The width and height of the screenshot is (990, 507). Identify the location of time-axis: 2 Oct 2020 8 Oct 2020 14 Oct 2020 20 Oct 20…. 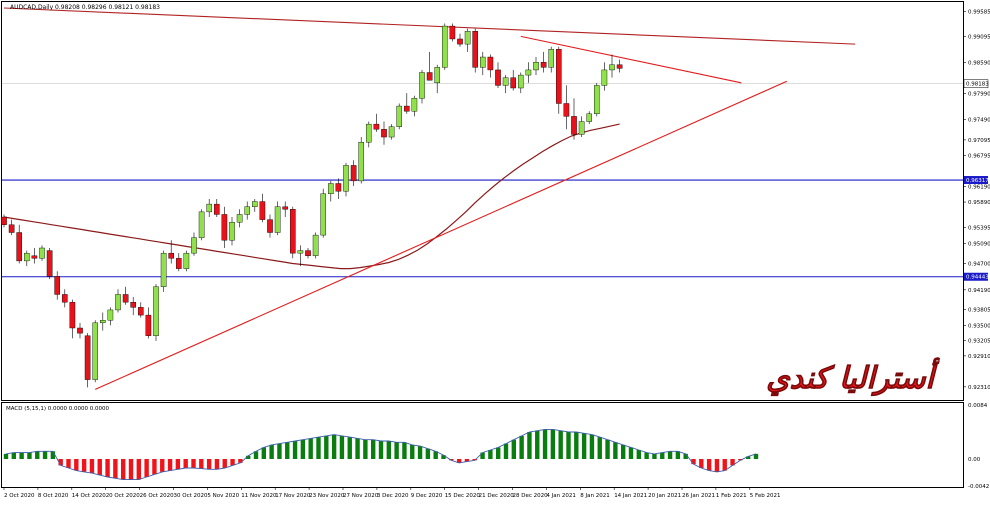
(392, 493).